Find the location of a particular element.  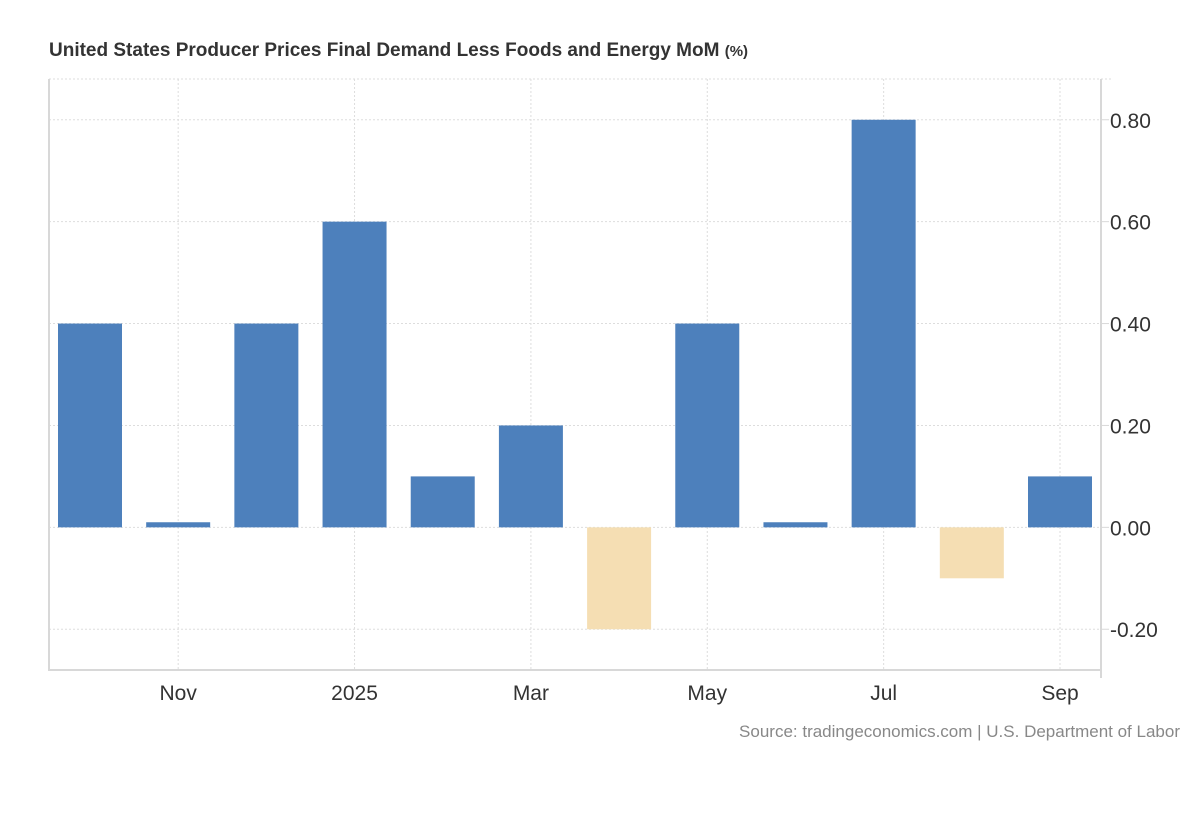

x-tick-label: Sep is located at coordinates (1059, 693).